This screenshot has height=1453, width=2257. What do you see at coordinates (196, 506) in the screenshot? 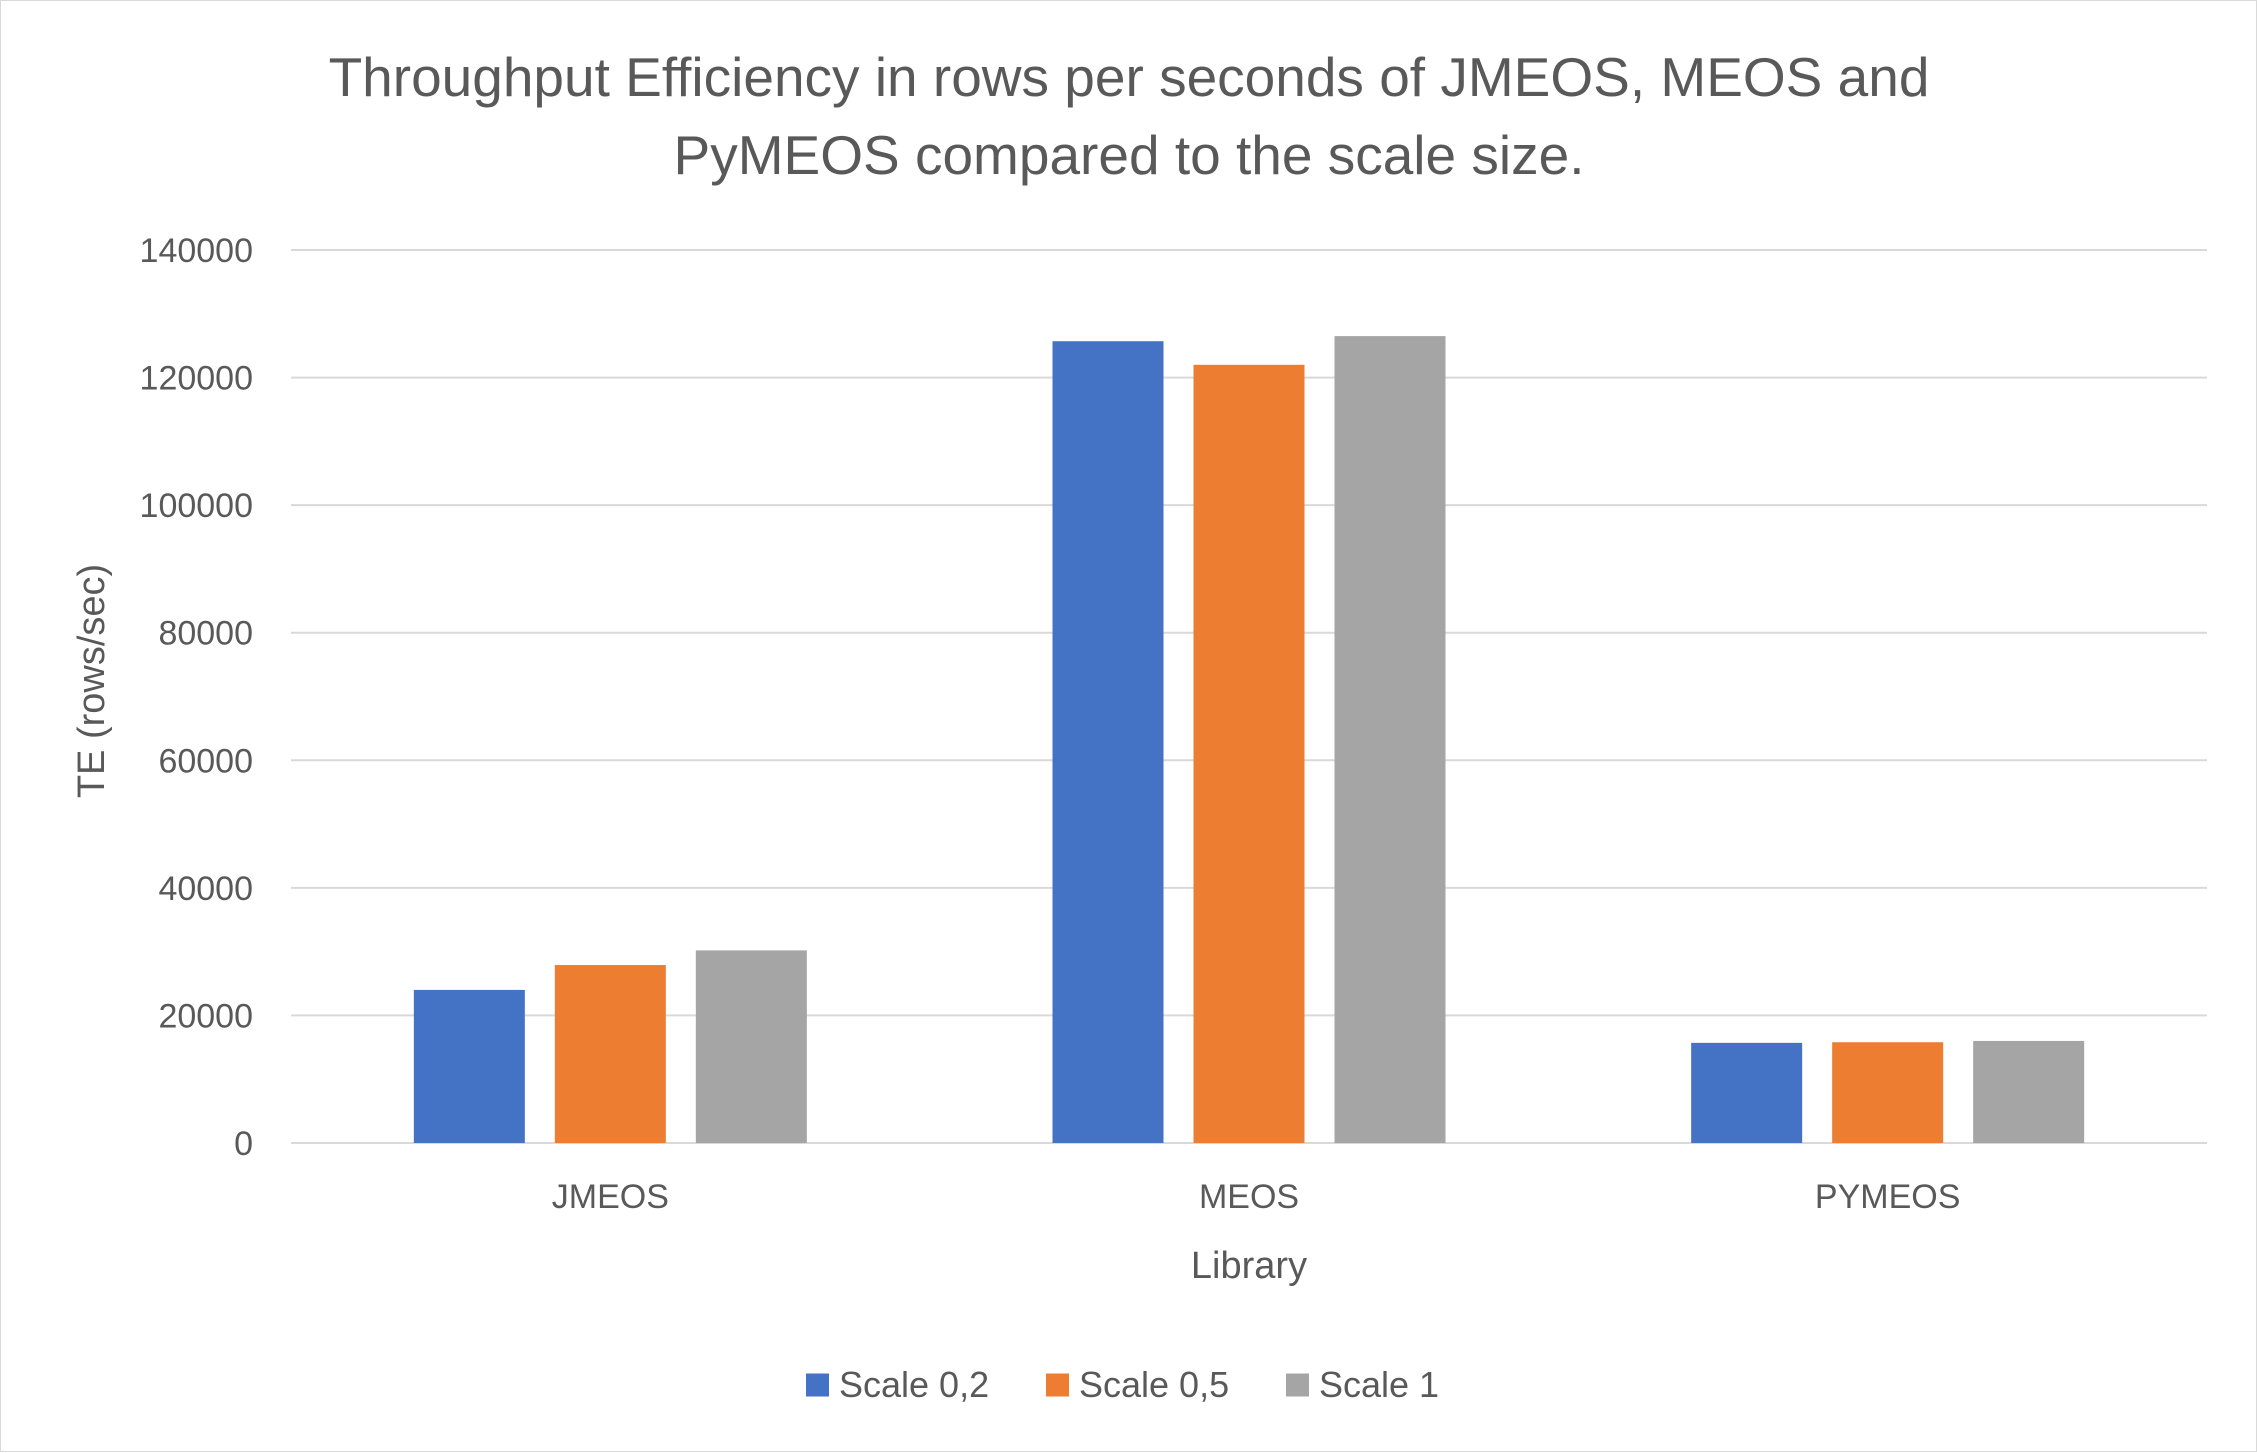
I see `y-tick-label: 100000` at bounding box center [196, 506].